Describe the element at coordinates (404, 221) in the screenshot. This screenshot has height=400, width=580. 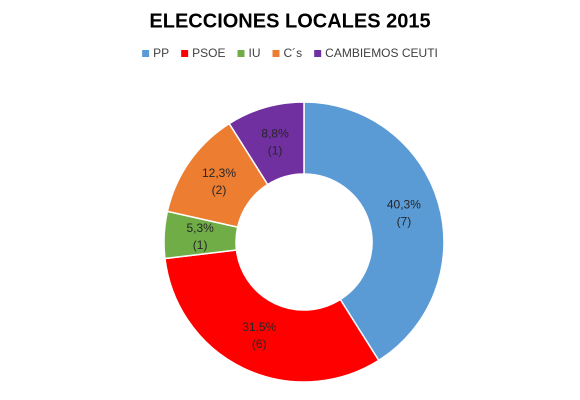
I see `seat-label: (7)` at that location.